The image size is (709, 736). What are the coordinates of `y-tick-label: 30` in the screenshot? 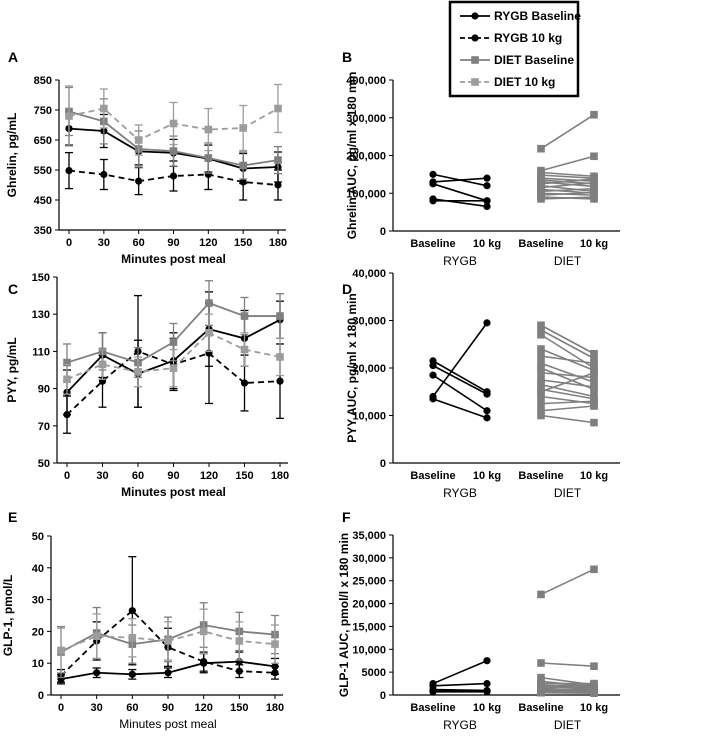 It's located at (38, 601).